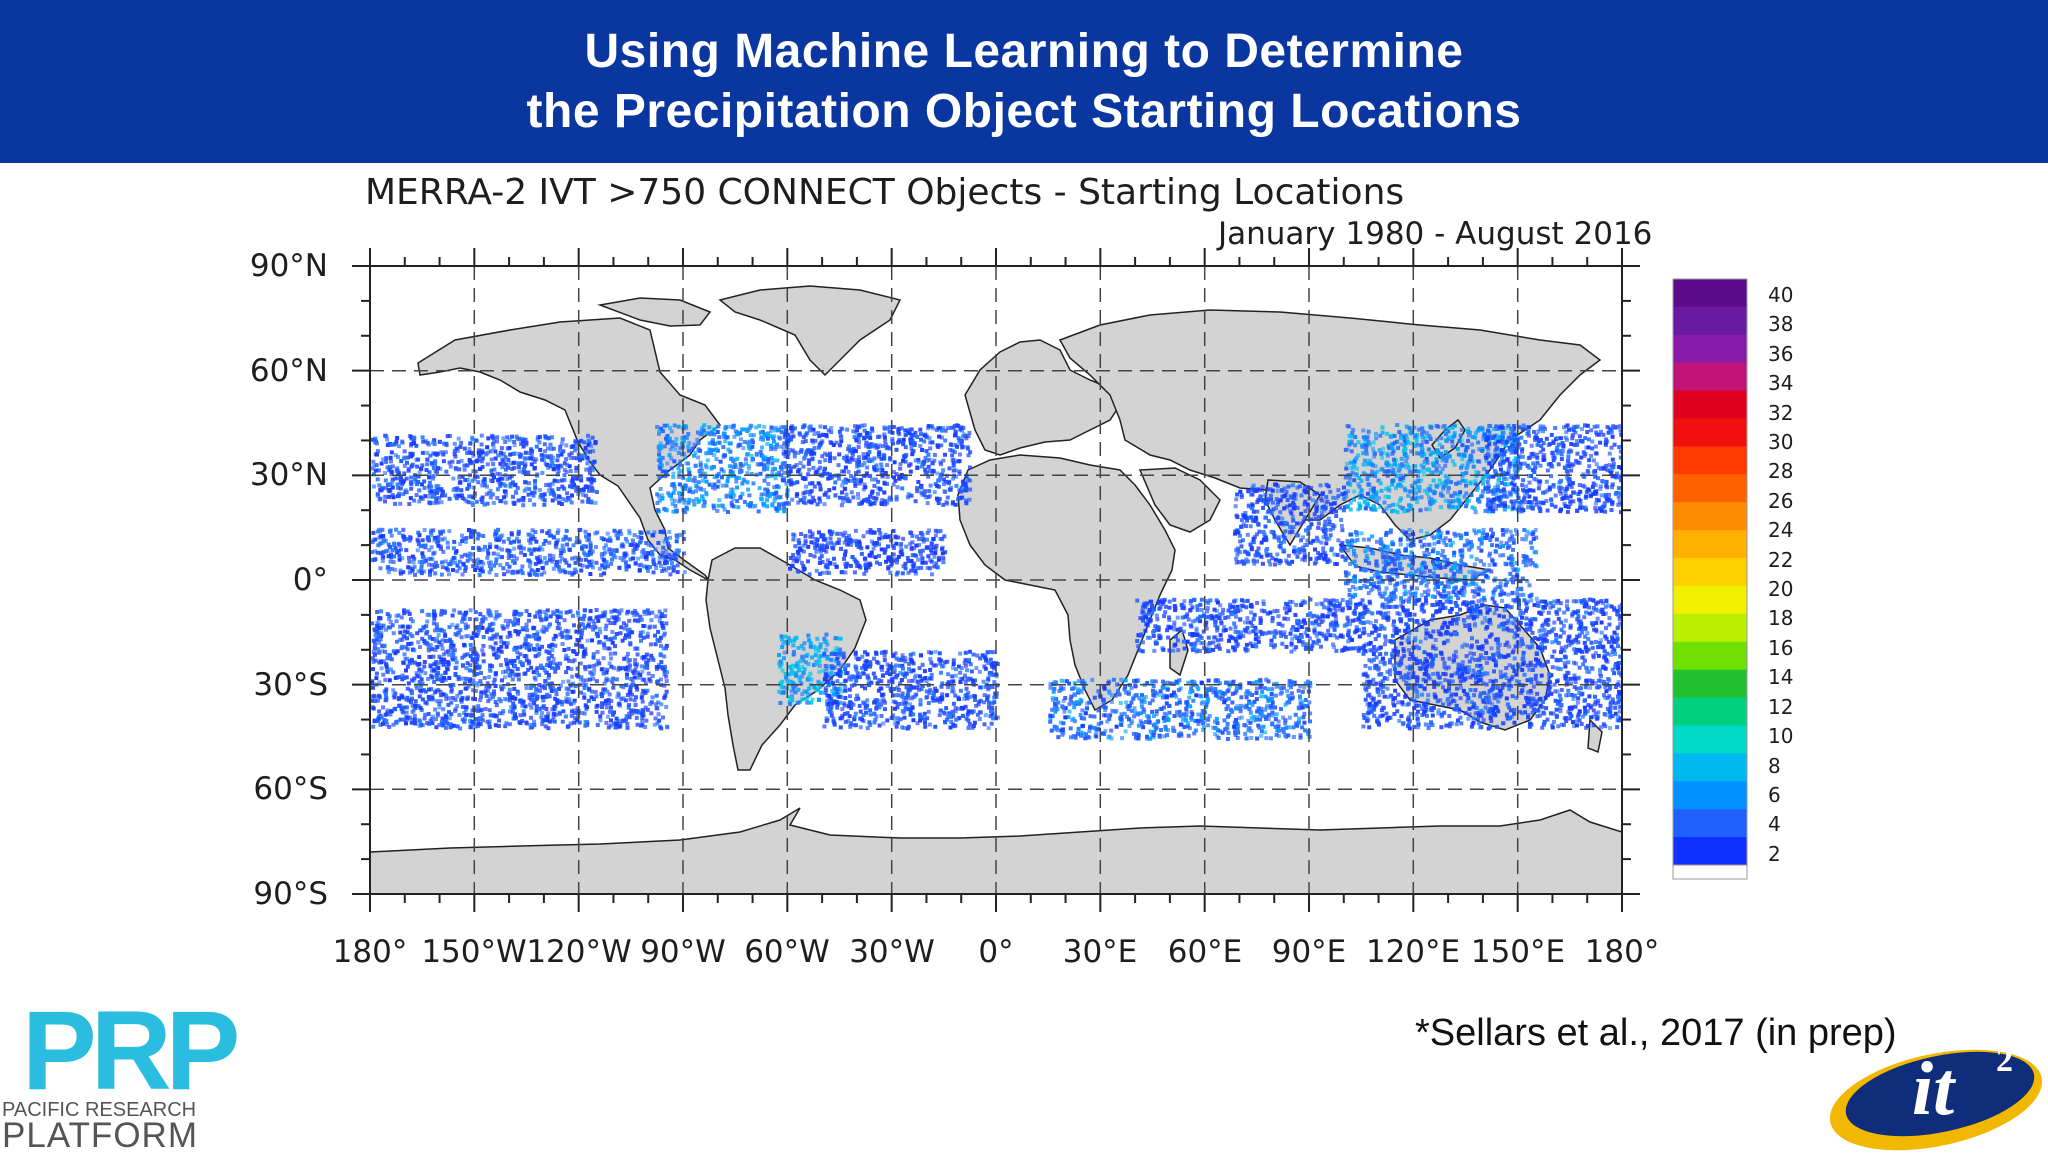 The width and height of the screenshot is (2048, 1157). I want to click on lon-tick-label: 120°E, so click(1413, 952).